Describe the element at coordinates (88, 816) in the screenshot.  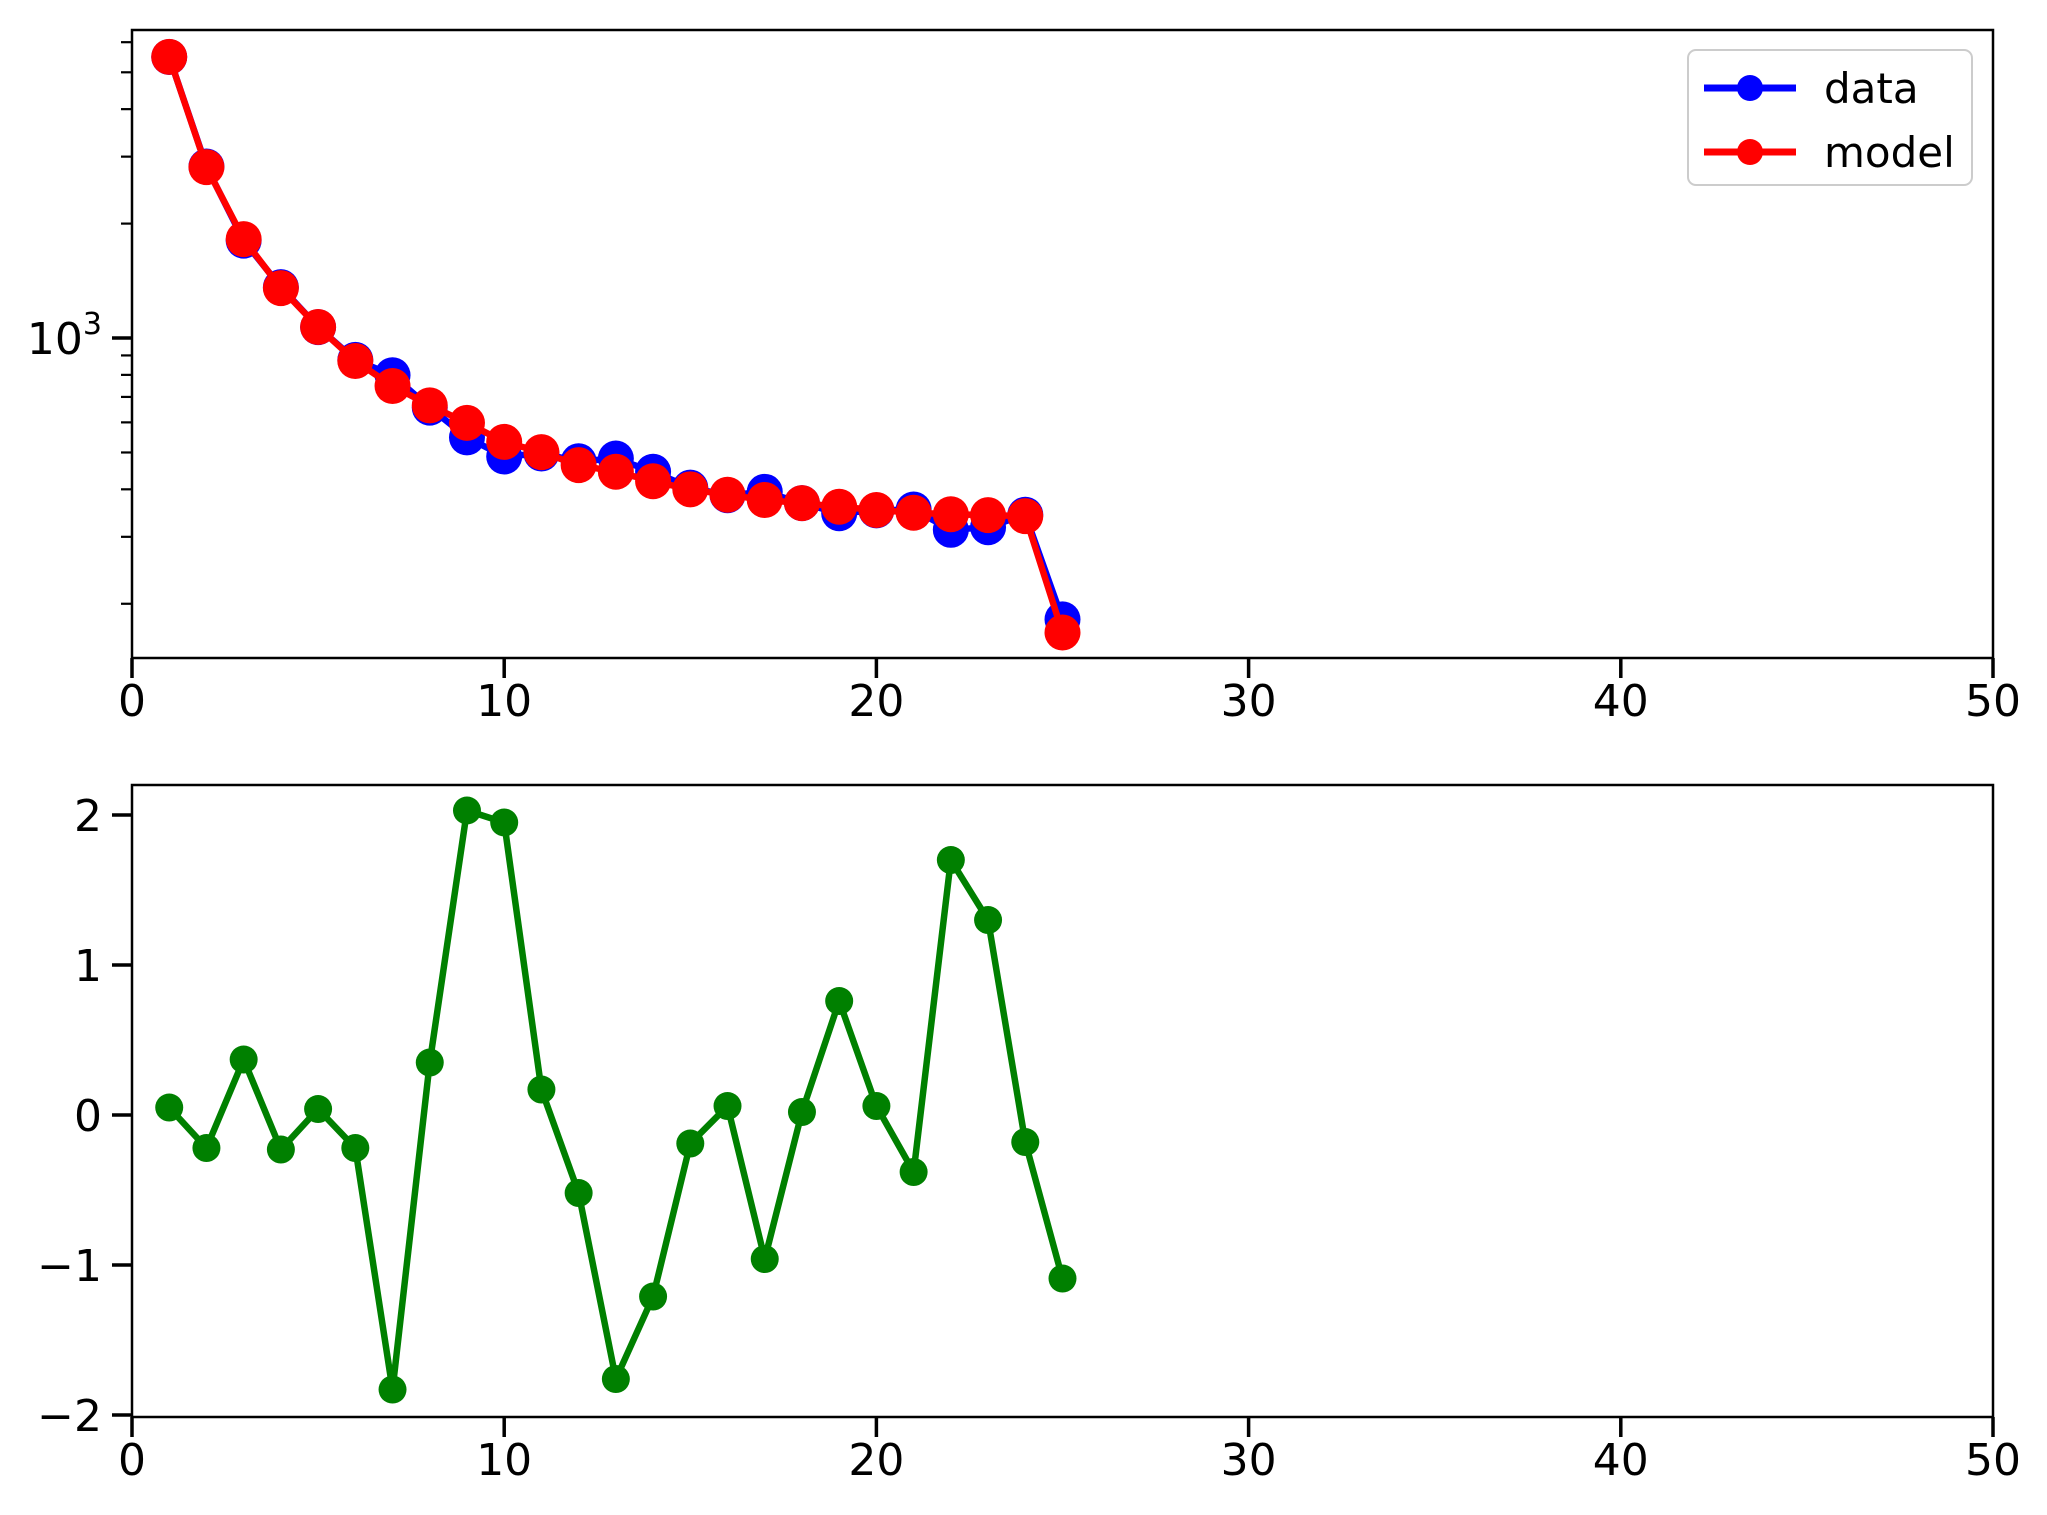
I see `y-tick-label: 2` at that location.